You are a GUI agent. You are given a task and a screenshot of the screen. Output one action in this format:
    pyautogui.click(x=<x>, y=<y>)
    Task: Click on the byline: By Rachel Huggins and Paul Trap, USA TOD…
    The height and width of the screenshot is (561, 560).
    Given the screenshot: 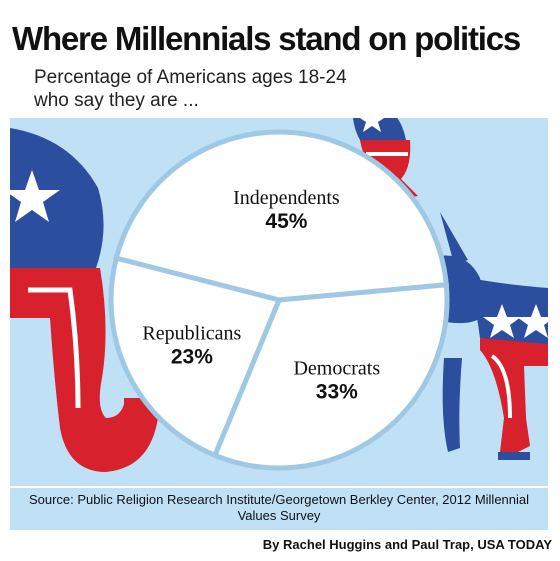 What is the action you would take?
    pyautogui.click(x=407, y=544)
    